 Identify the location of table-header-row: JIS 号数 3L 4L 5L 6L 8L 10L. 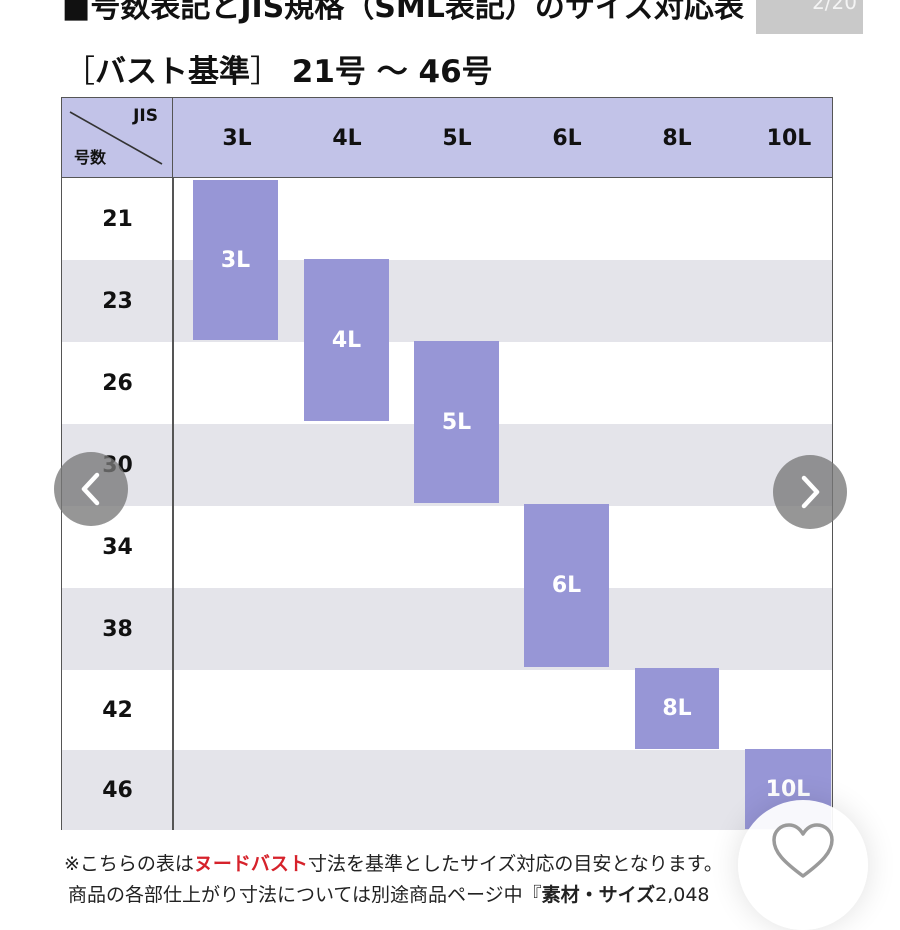
(447, 138).